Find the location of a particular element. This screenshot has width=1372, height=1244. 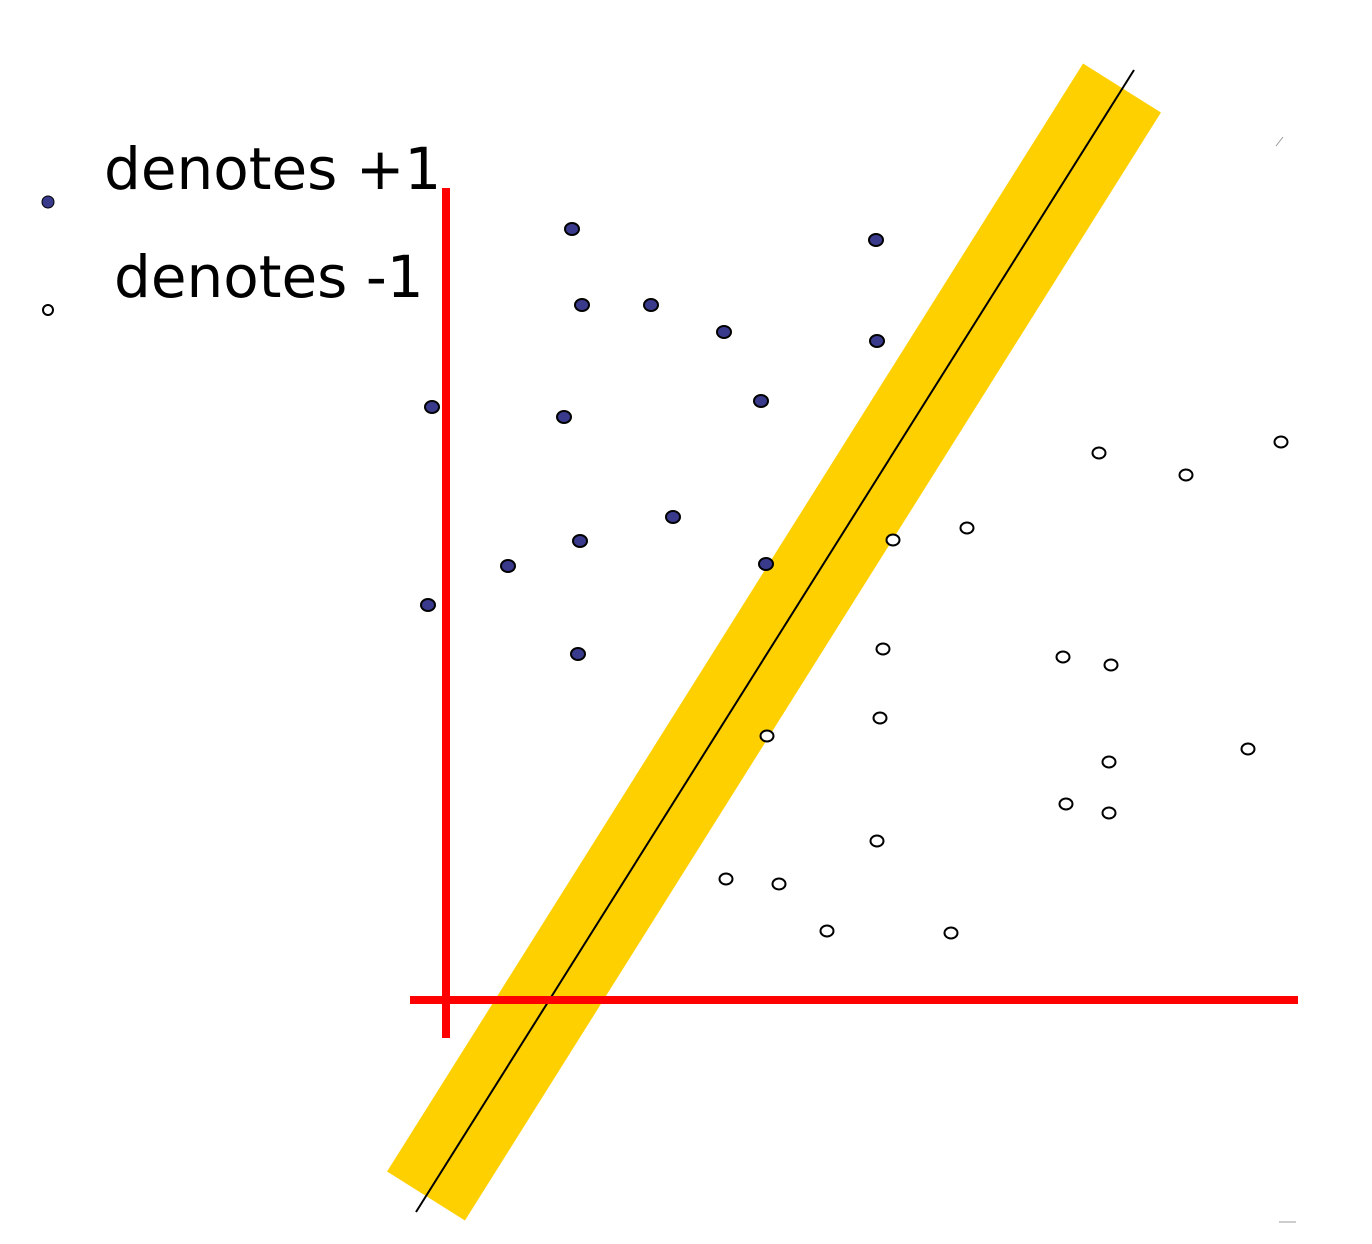

legend-positive-label: denotes +1 is located at coordinates (273, 169).